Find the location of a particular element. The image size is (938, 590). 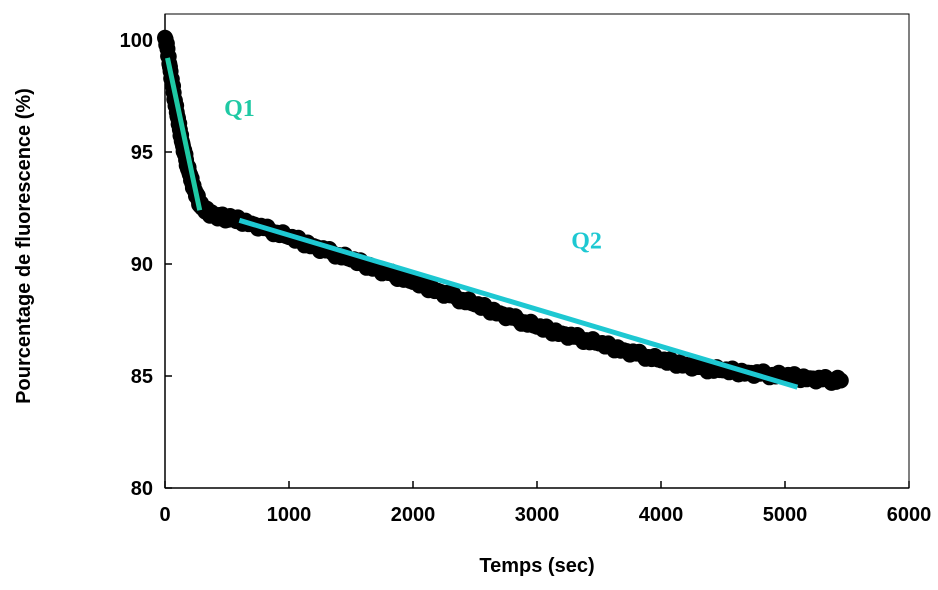

x-tick-label: 2000 is located at coordinates (413, 515).